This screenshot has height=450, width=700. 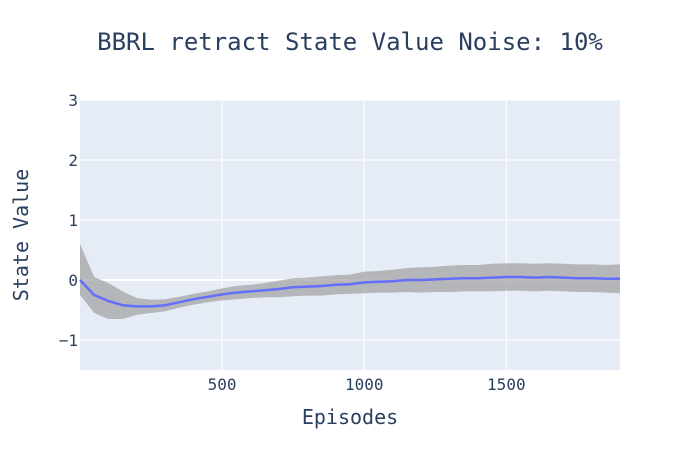 I want to click on y-tick-label: 2, so click(x=73, y=160).